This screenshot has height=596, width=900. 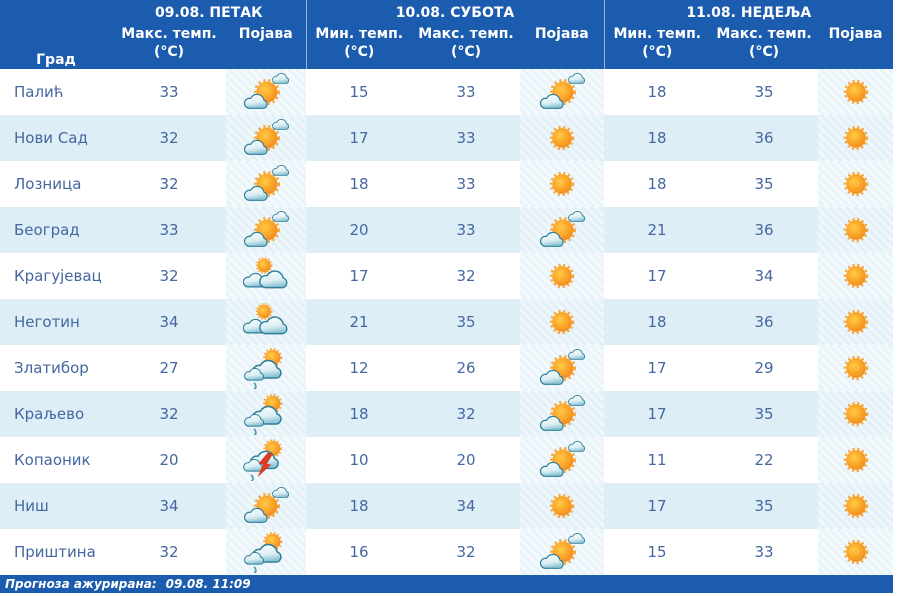 What do you see at coordinates (764, 460) in the screenshot?
I see `sunday-max-temp: 22` at bounding box center [764, 460].